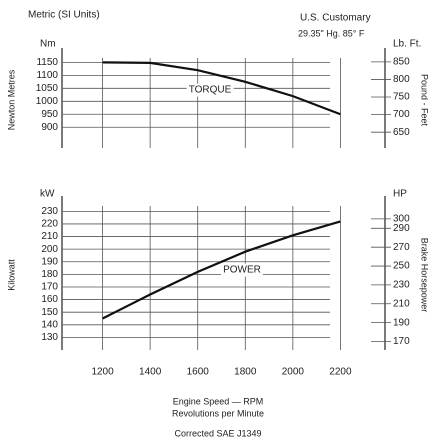 The image size is (436, 442). I want to click on y2-tick-label: 170, so click(401, 341).